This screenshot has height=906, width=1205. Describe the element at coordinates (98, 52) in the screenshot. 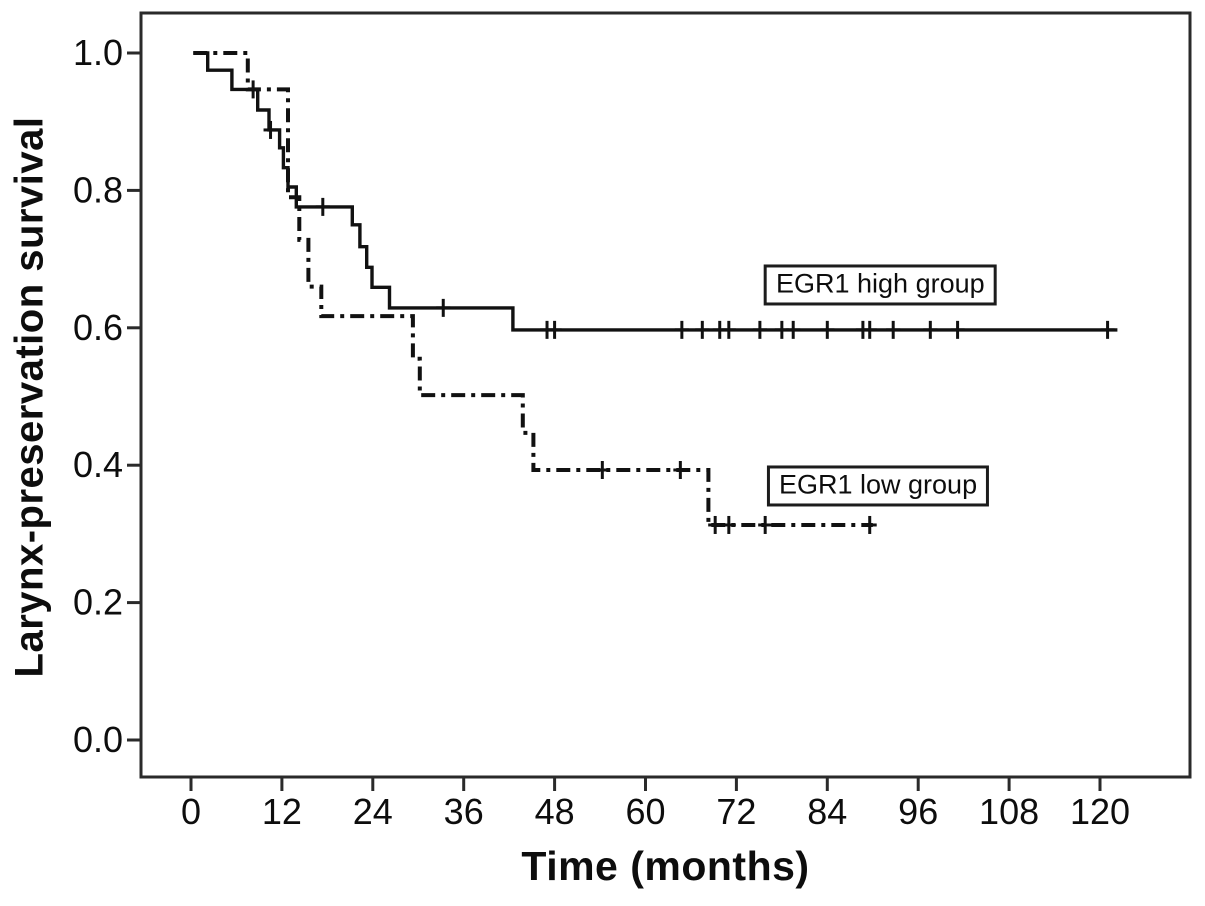

I see `y-tick-label: 1.0` at that location.